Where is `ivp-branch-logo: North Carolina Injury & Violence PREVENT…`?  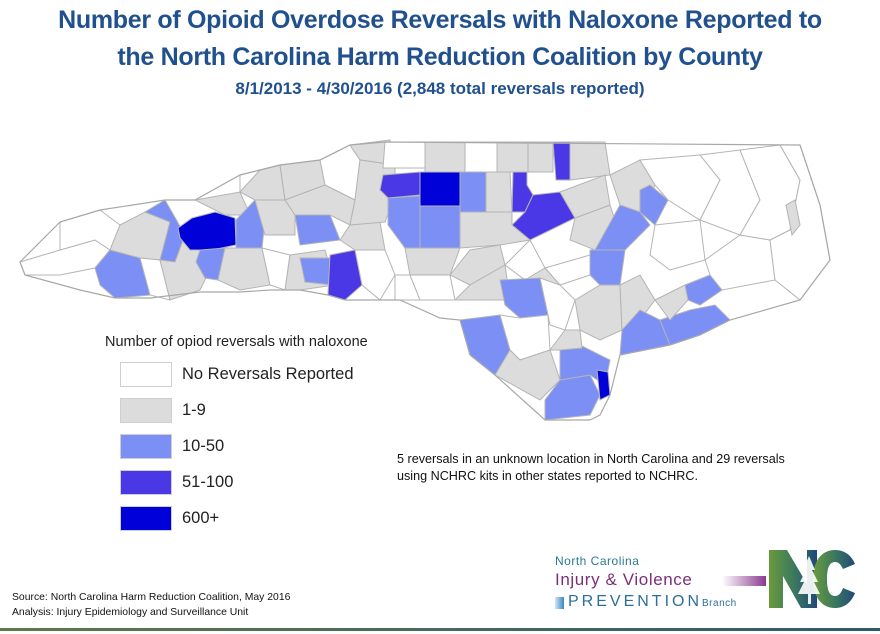
ivp-branch-logo: North Carolina Injury & Violence PREVENT… is located at coordinates (710, 583).